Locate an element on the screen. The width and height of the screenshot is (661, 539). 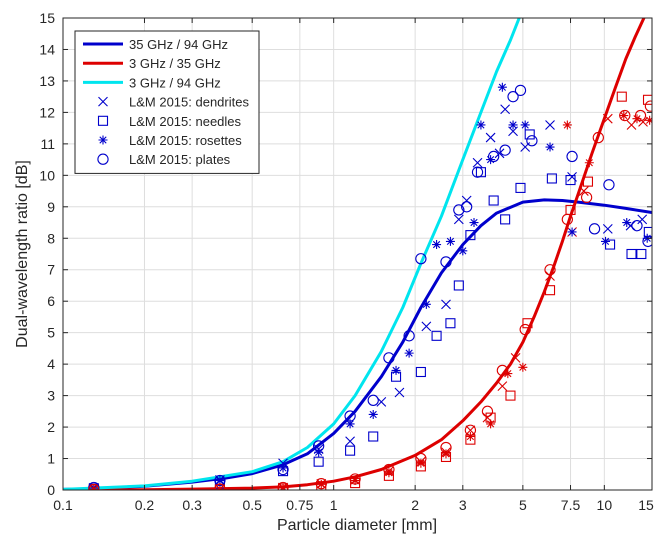
y-tick-label: 7 is located at coordinates (51, 270).